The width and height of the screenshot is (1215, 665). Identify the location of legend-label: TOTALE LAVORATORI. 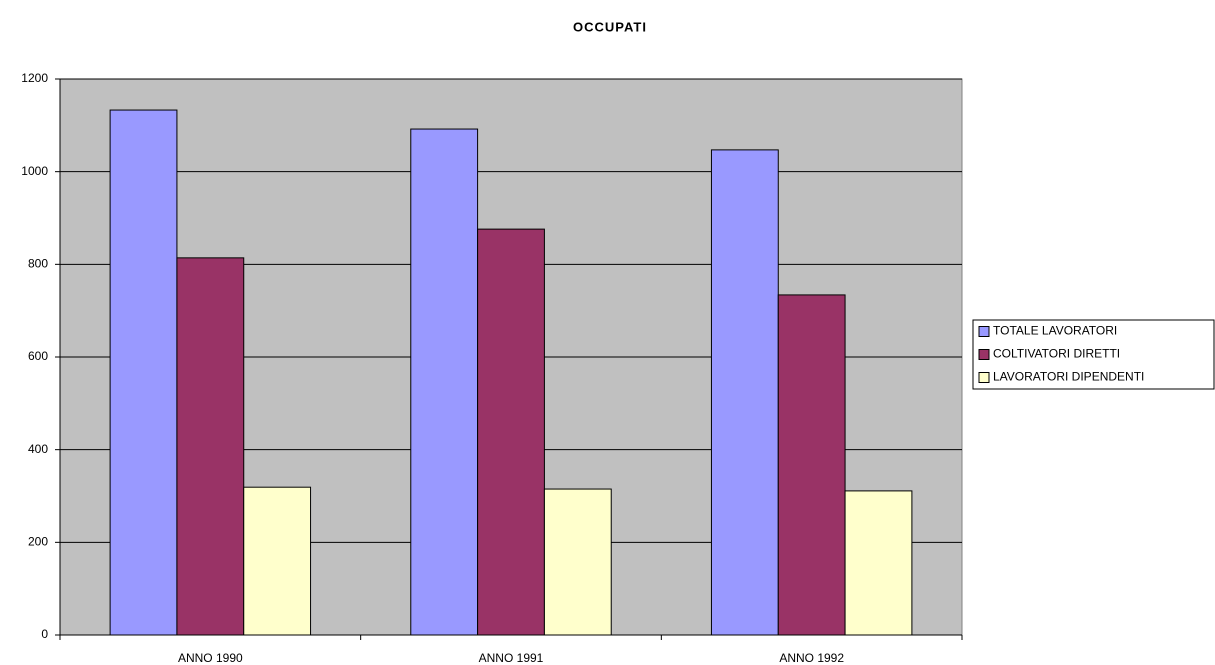
(1055, 331).